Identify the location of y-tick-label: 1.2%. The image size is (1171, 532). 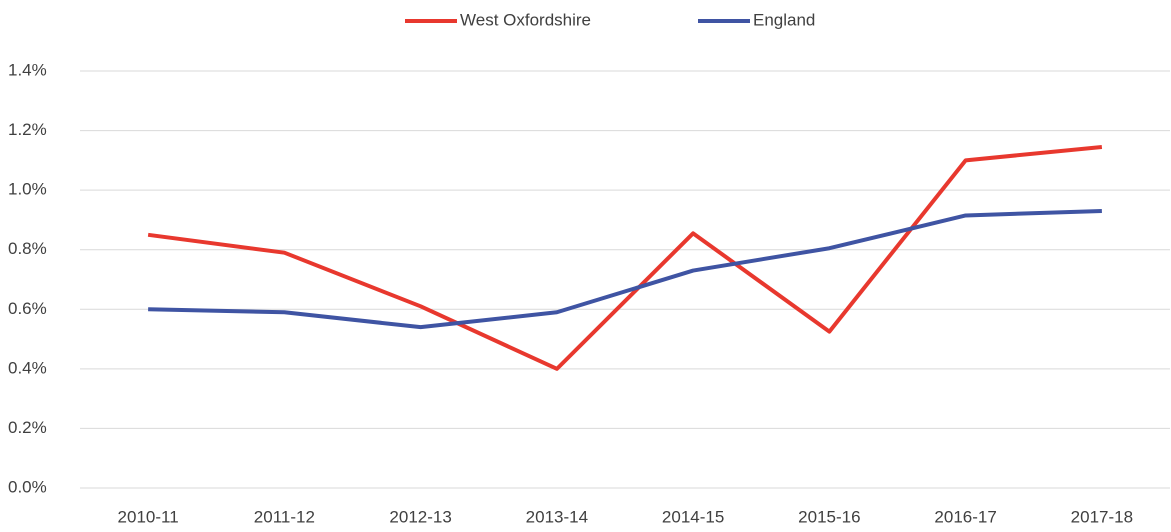
(27, 129).